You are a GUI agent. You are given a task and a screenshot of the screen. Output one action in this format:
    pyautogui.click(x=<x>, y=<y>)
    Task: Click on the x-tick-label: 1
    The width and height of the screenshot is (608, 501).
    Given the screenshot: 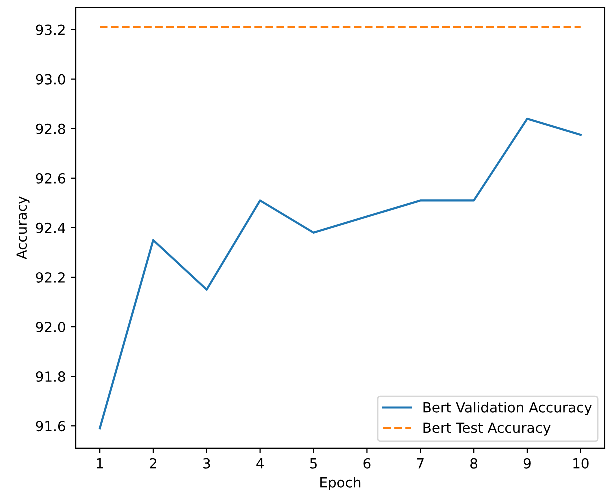 What is the action you would take?
    pyautogui.click(x=100, y=463)
    